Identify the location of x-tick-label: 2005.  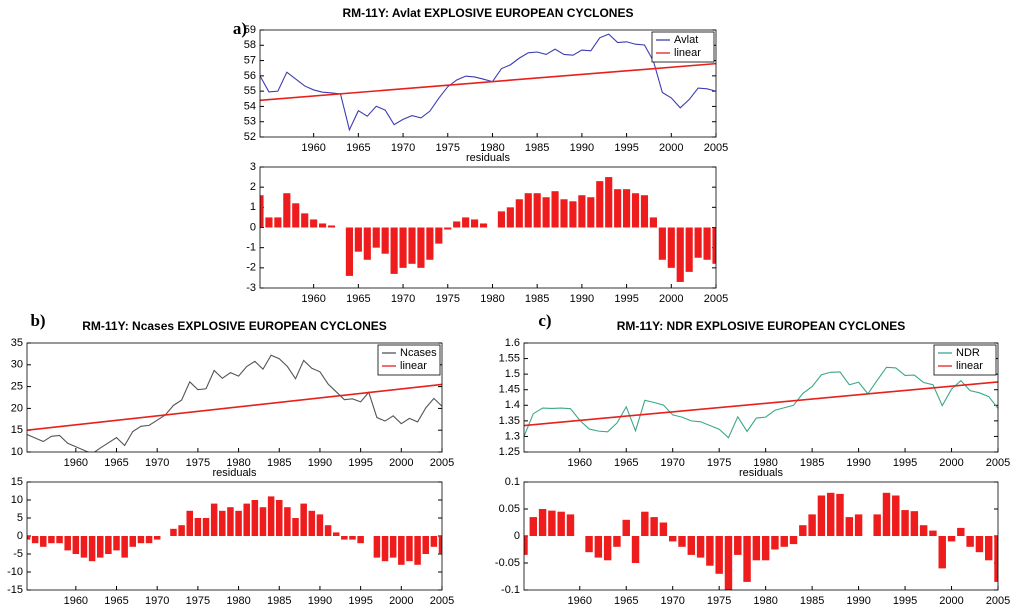
(716, 148).